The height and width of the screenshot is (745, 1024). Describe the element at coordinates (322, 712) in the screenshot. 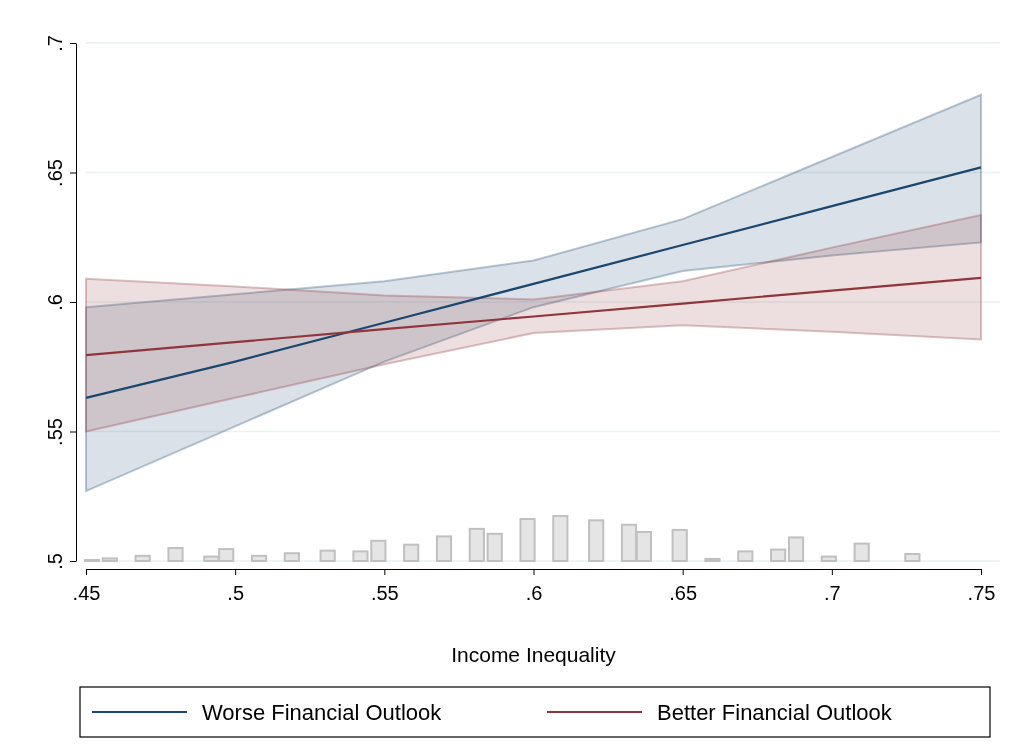

I see `legend-label: Worse Financial Outlook` at that location.